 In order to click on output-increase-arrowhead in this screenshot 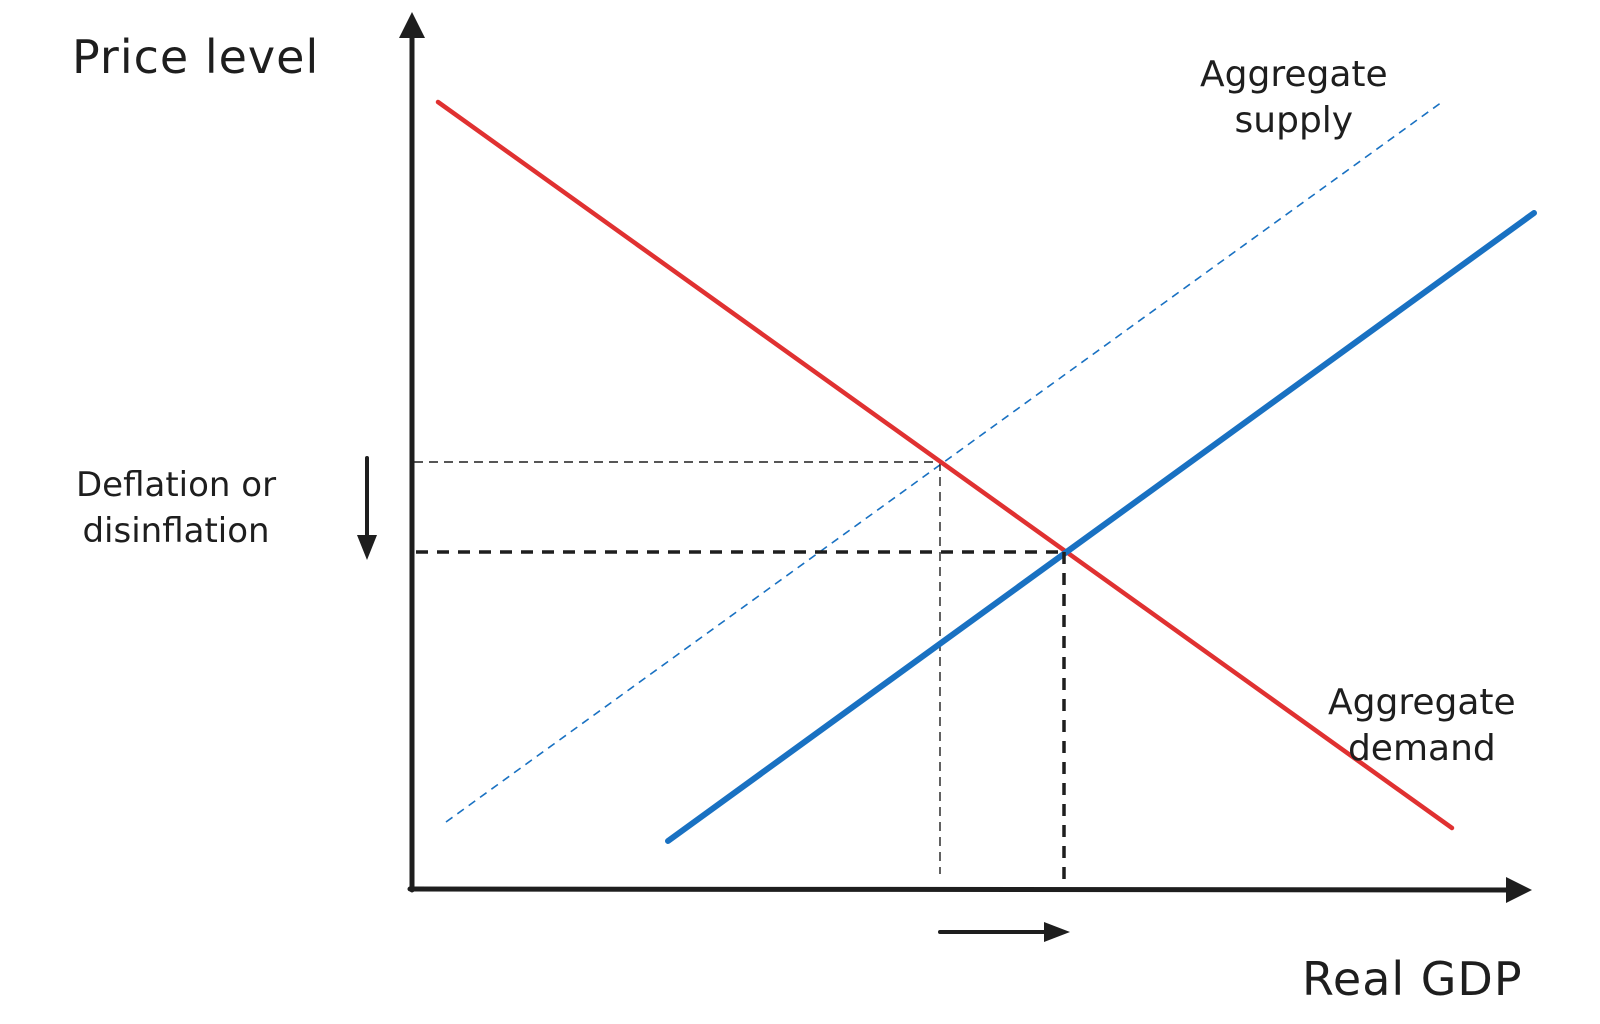, I will do `click(1057, 932)`.